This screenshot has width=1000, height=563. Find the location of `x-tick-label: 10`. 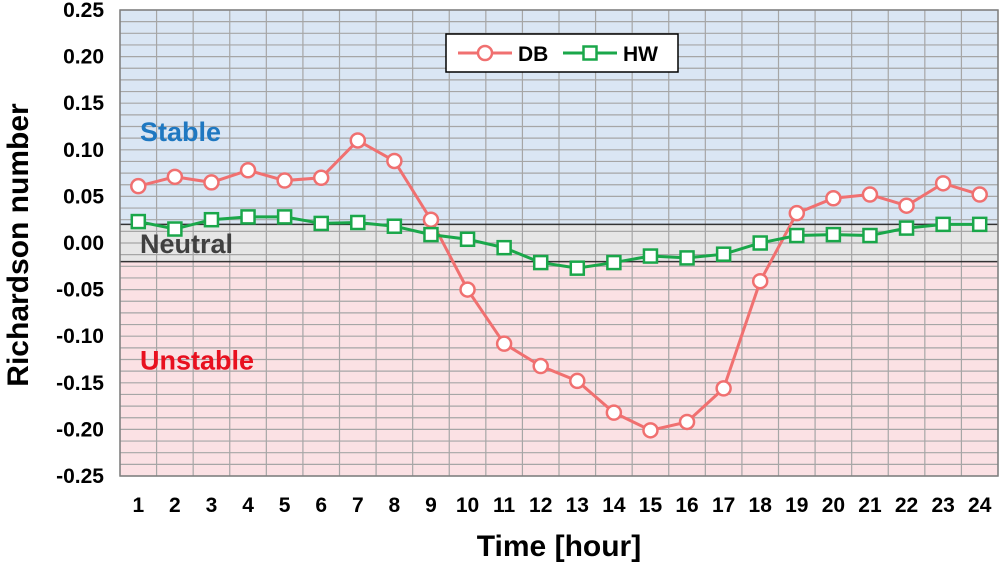

x-tick-label: 10 is located at coordinates (467, 505).